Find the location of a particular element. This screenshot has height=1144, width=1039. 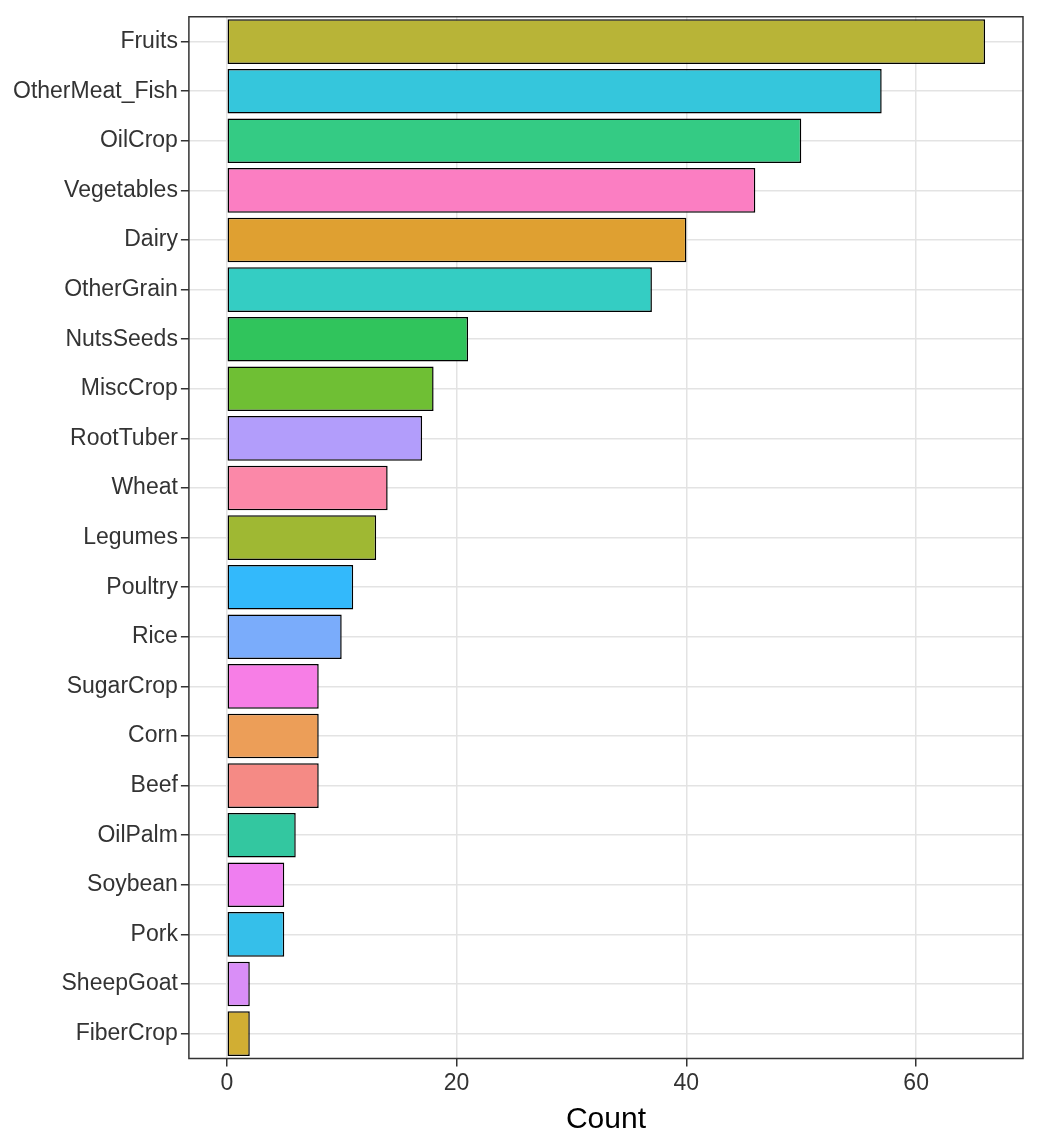

y-tick-label: Wheat is located at coordinates (145, 486).